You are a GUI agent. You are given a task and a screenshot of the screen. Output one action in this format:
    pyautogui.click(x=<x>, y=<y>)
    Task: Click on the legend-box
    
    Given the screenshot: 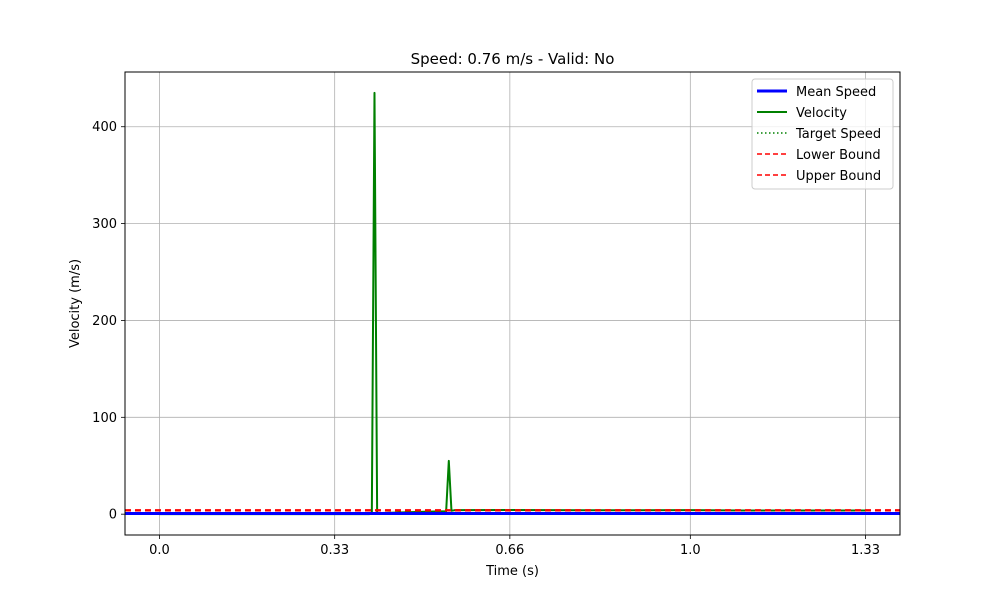 What is the action you would take?
    pyautogui.click(x=822, y=134)
    